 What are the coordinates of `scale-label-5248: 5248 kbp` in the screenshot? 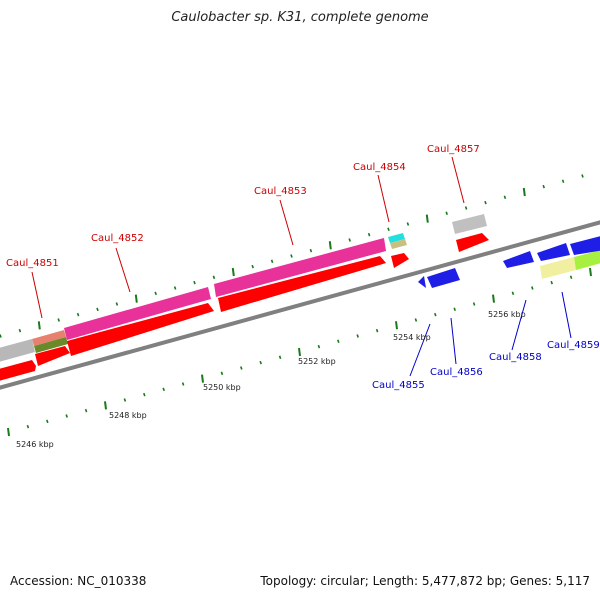 It's located at (128, 415).